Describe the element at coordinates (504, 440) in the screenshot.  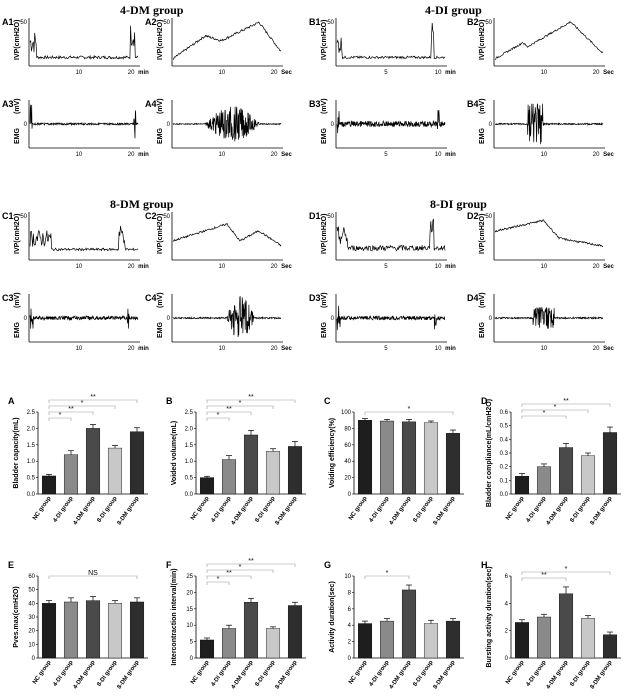
I see `y-tick-label: 0.4` at that location.